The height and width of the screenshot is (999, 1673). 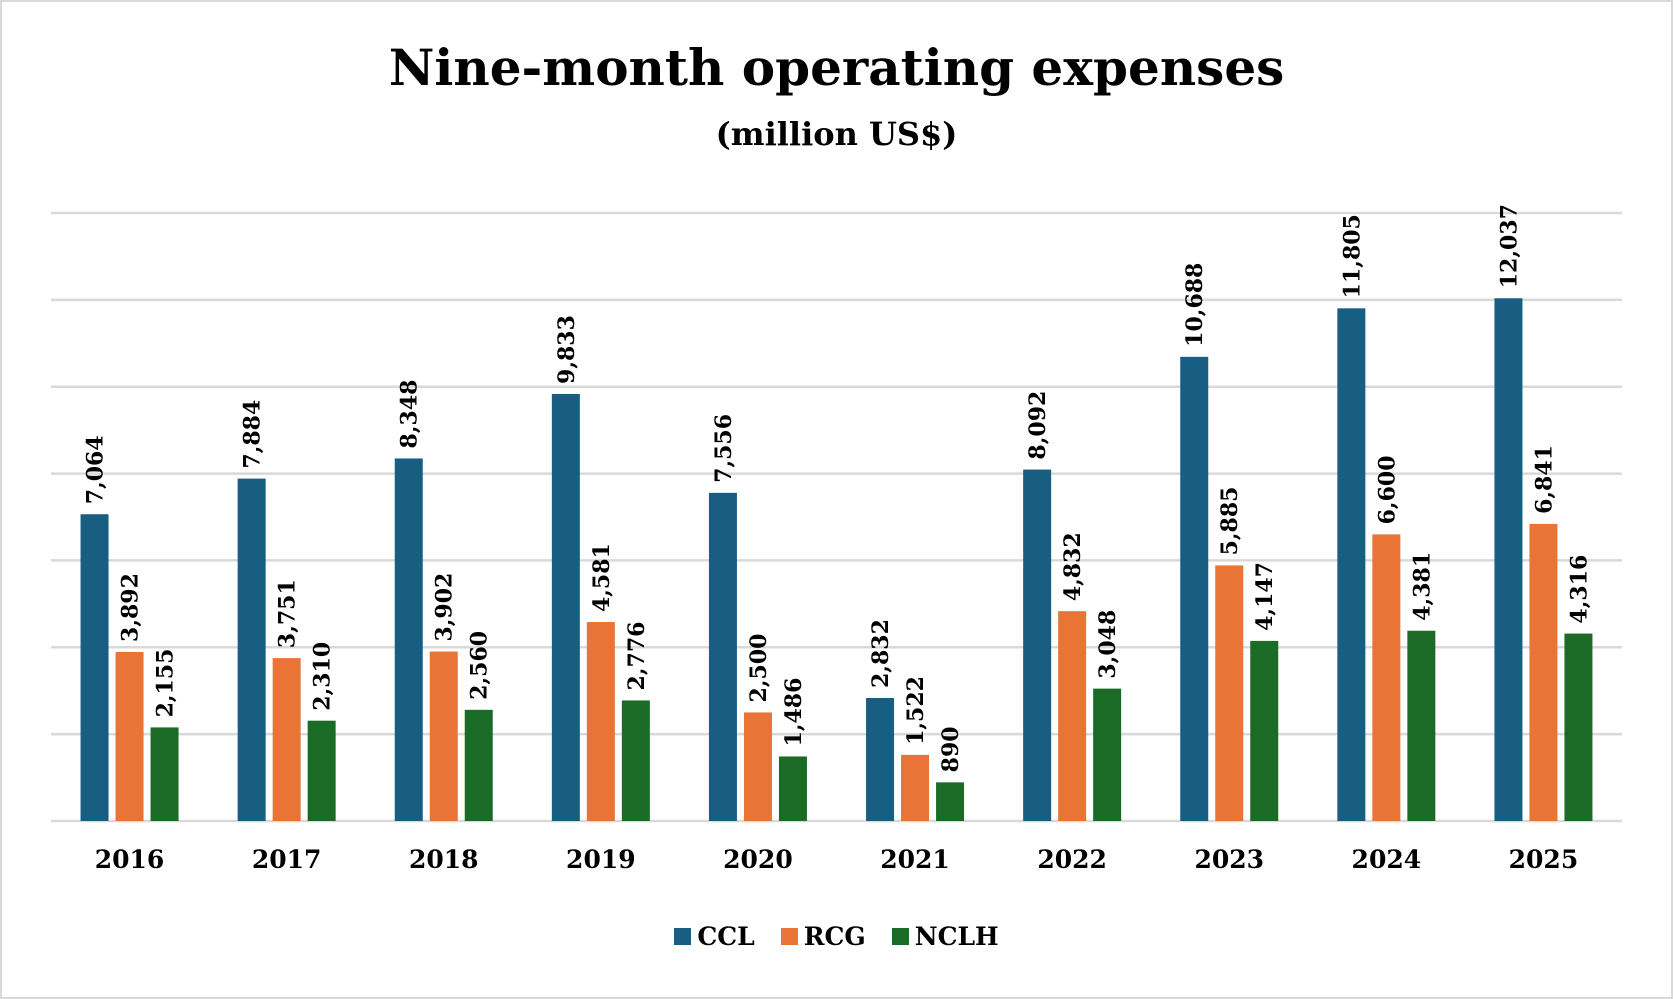 What do you see at coordinates (1544, 859) in the screenshot?
I see `x-tick-label: 2025` at bounding box center [1544, 859].